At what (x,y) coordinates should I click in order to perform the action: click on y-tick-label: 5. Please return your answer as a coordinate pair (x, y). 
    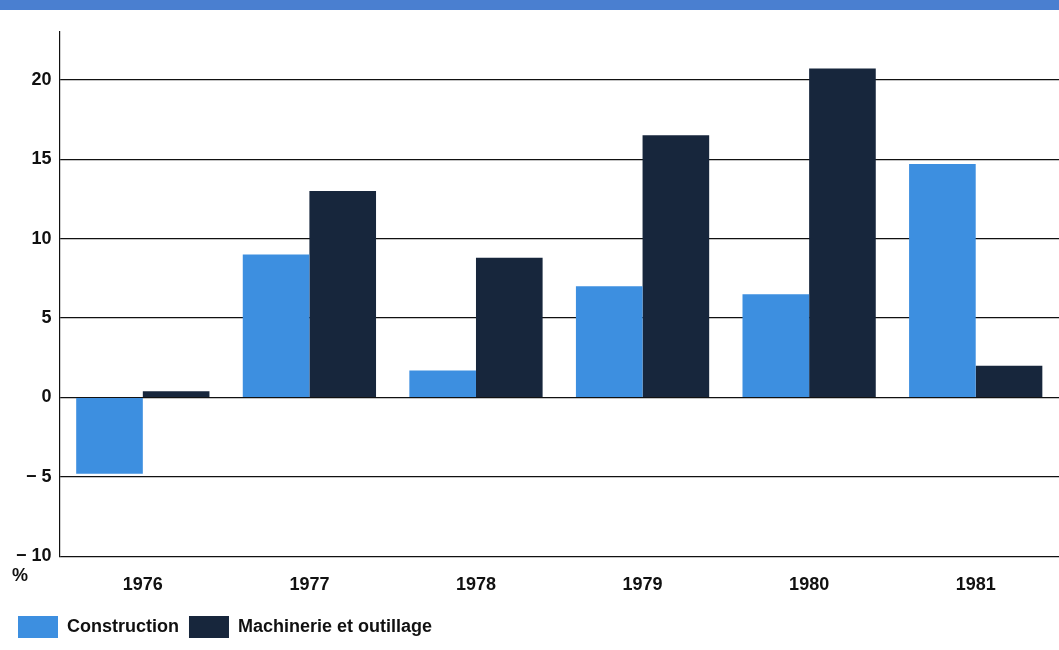
    Looking at the image, I should click on (46, 317).